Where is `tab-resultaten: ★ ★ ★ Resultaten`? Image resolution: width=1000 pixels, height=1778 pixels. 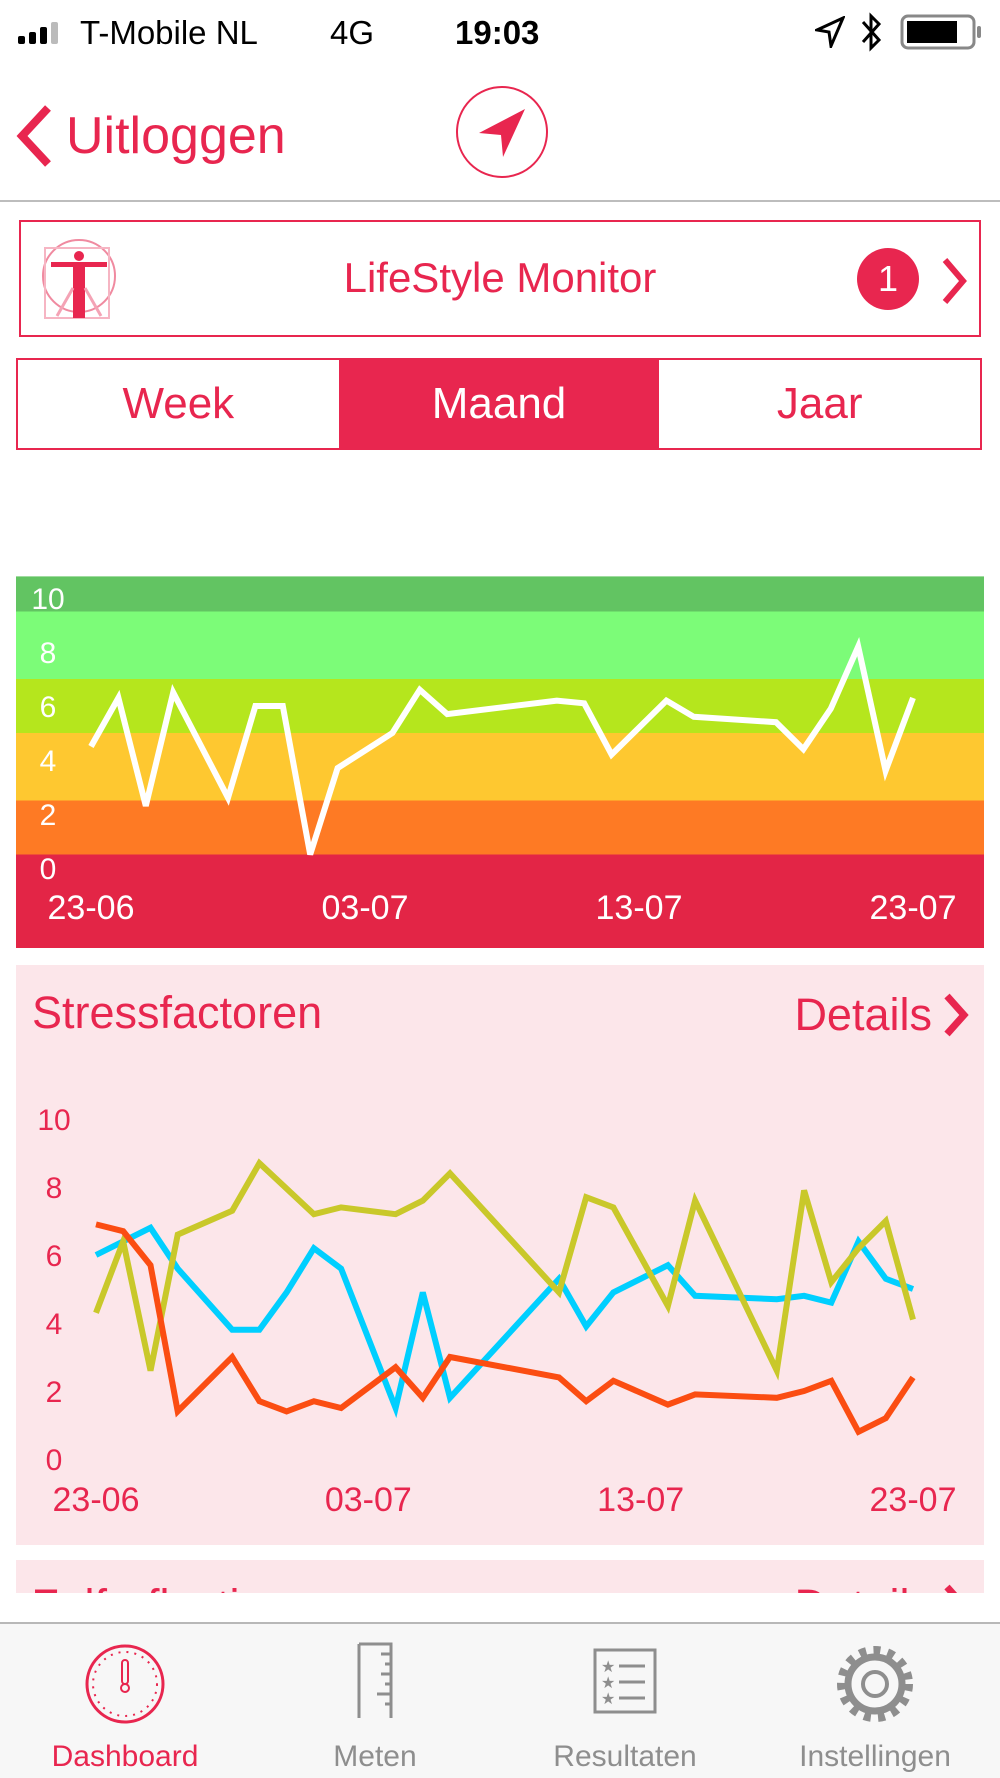 tab-resultaten: ★ ★ ★ Resultaten is located at coordinates (625, 1701).